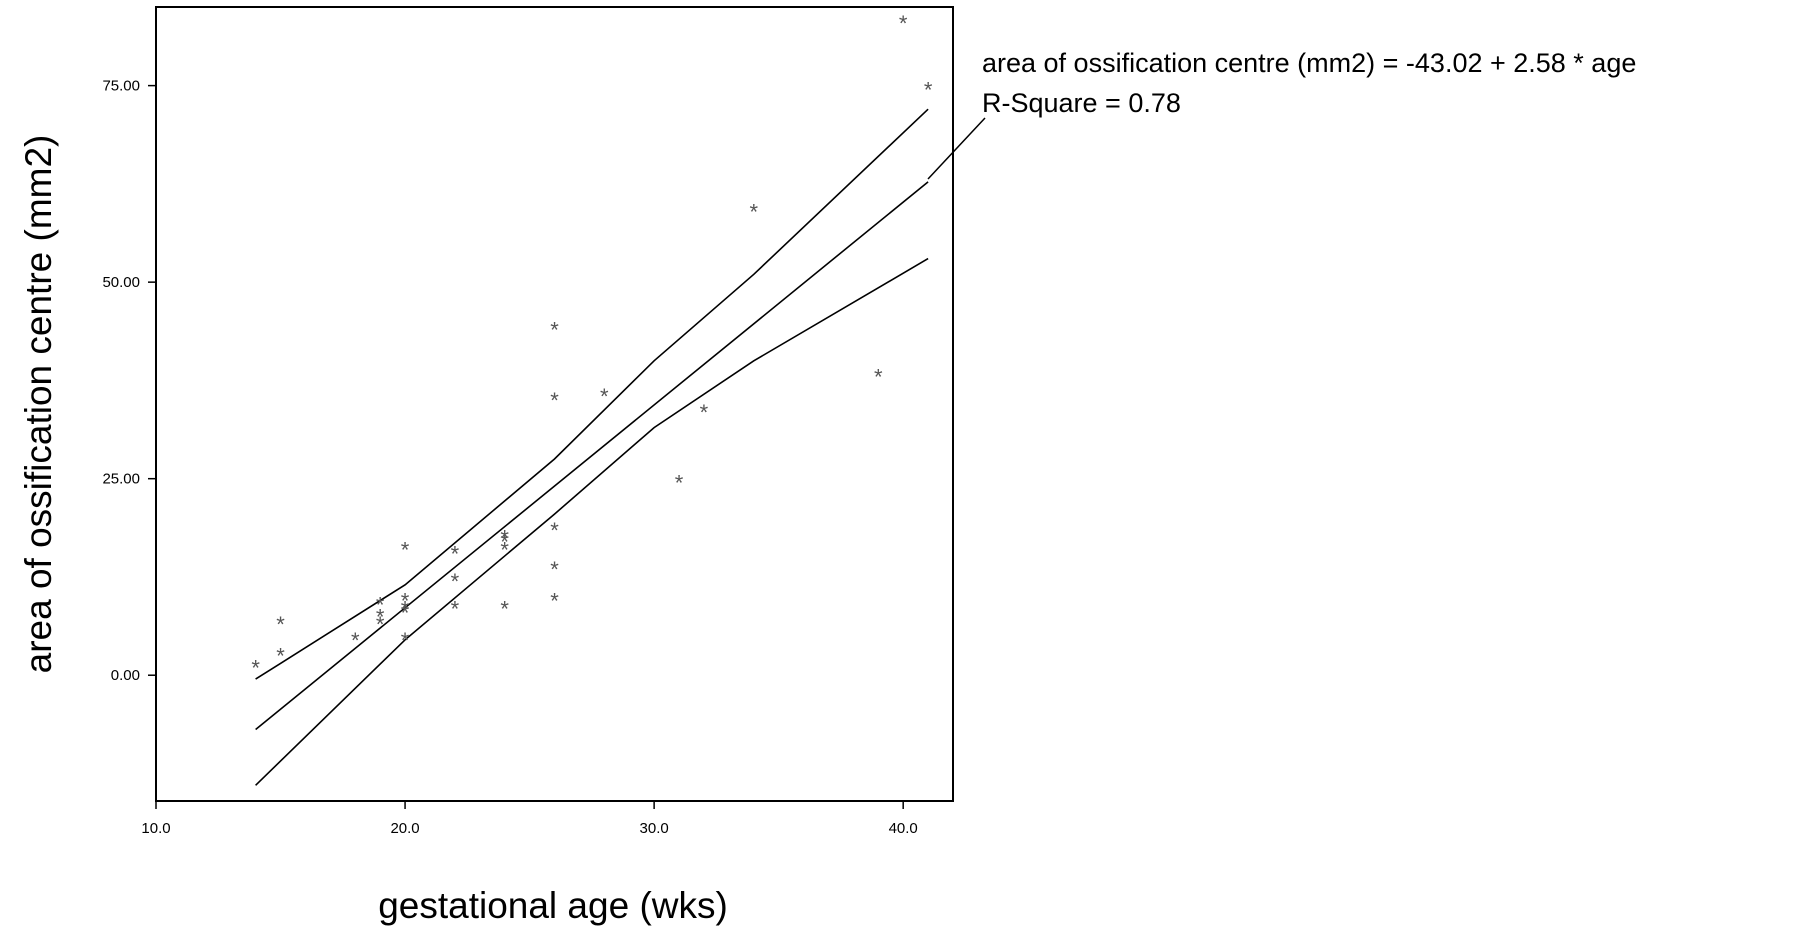 The image size is (1800, 936). I want to click on x-tick-label: 20.0, so click(404, 828).